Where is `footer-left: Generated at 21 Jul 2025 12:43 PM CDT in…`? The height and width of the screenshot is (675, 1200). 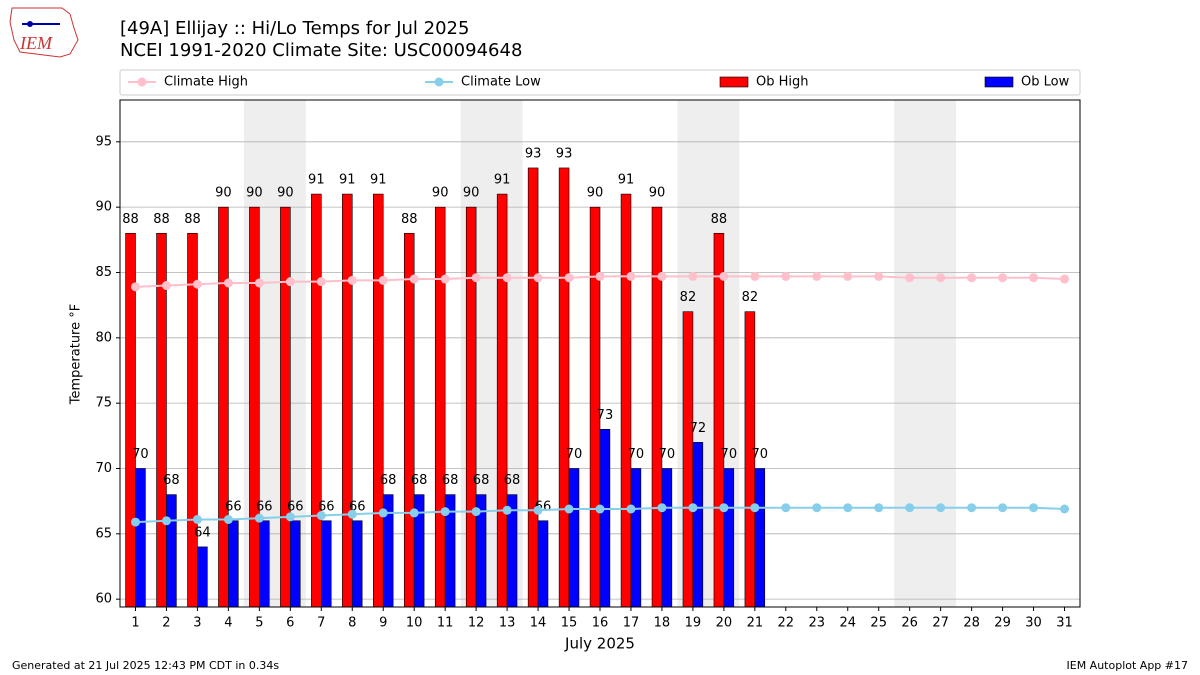 footer-left: Generated at 21 Jul 2025 12:43 PM CDT in… is located at coordinates (145, 665).